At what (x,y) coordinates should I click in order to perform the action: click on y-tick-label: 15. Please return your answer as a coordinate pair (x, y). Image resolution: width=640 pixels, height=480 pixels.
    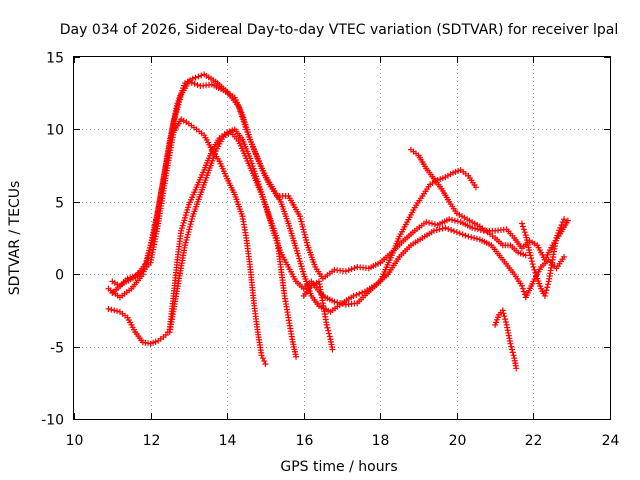
    Looking at the image, I should click on (55, 59).